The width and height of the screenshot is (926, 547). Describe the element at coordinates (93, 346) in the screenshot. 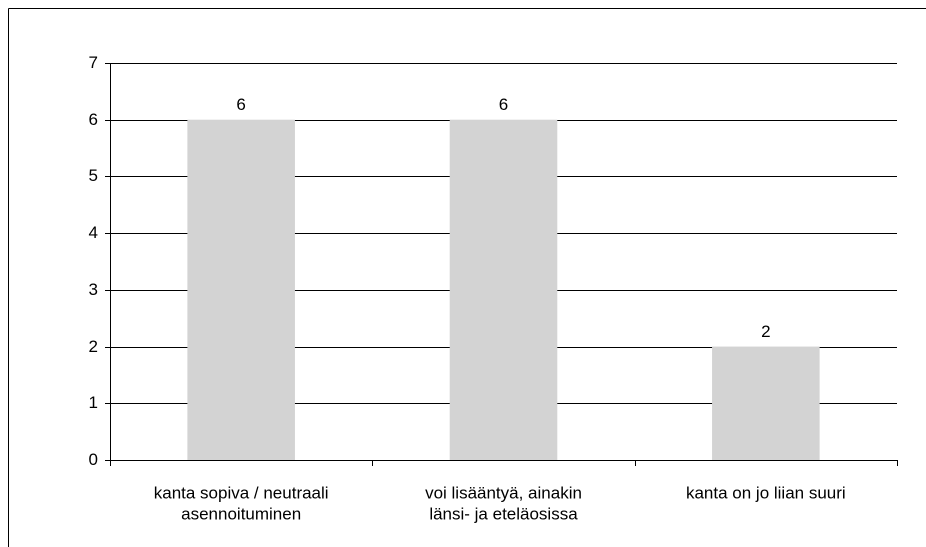

I see `y-tick-label: 2` at that location.